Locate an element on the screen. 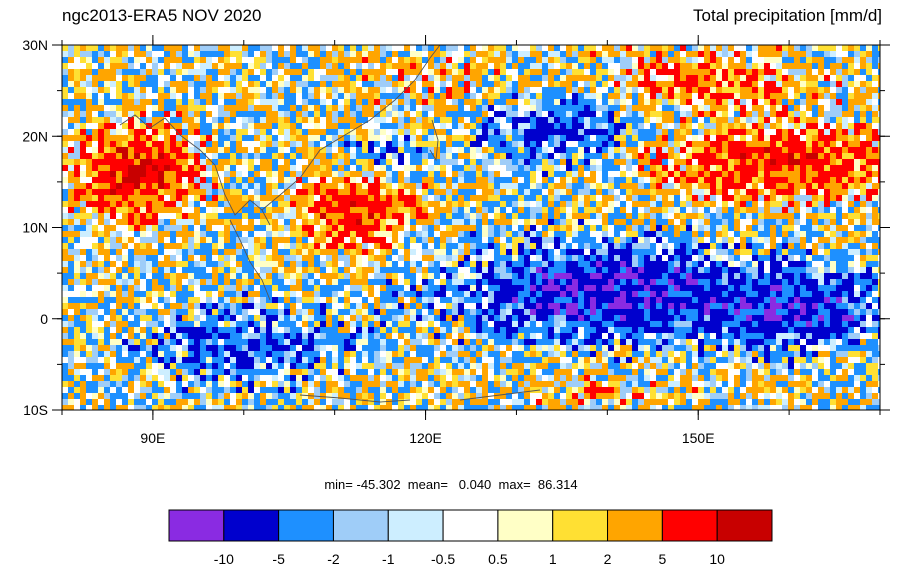 Image resolution: width=902 pixels, height=573 pixels. lat-tick-label: 0 is located at coordinates (44, 319).